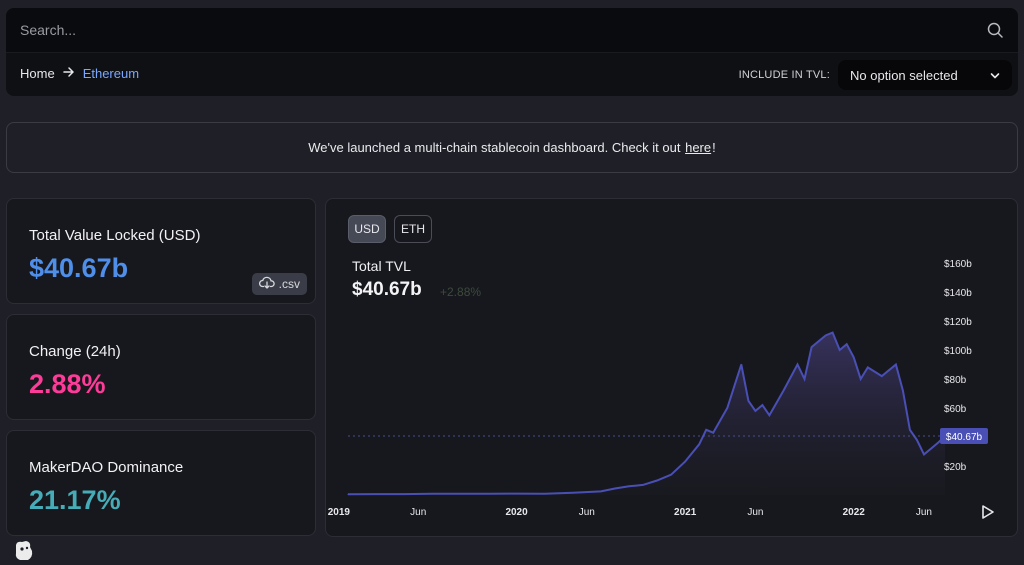 The image size is (1024, 565). Describe the element at coordinates (958, 351) in the screenshot. I see `y-tick-label: $100b` at that location.